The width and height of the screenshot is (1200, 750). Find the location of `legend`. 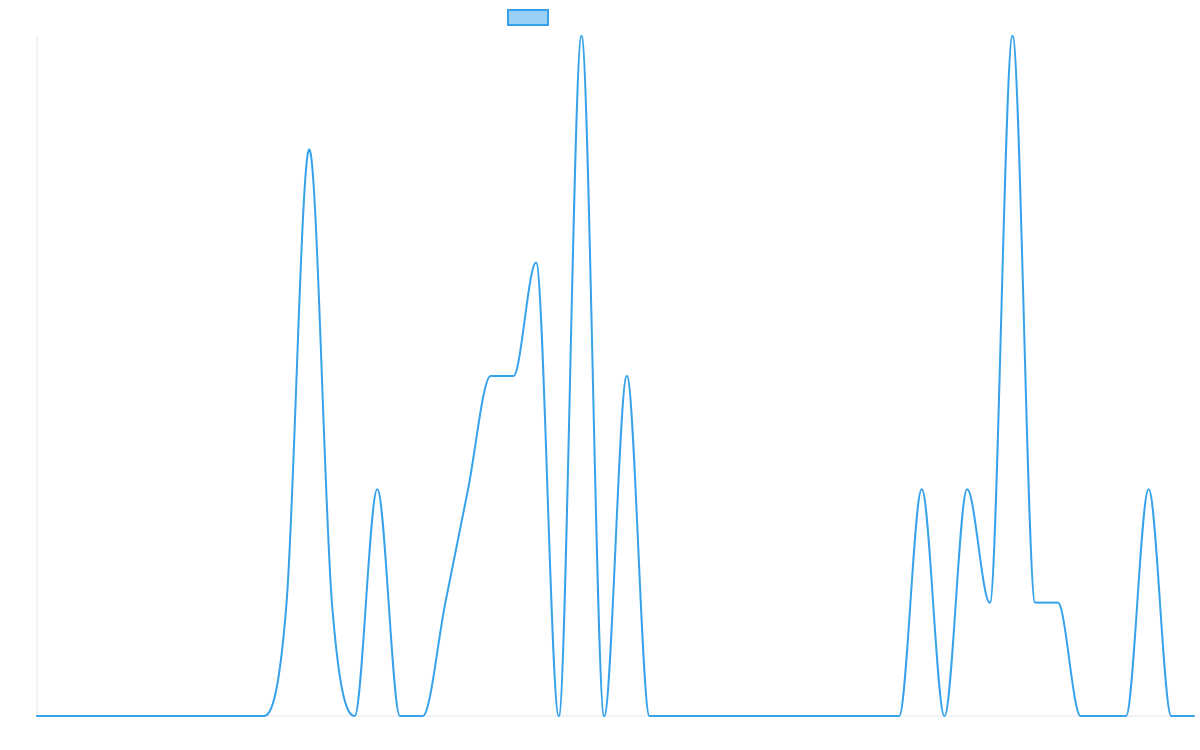

legend is located at coordinates (528, 17).